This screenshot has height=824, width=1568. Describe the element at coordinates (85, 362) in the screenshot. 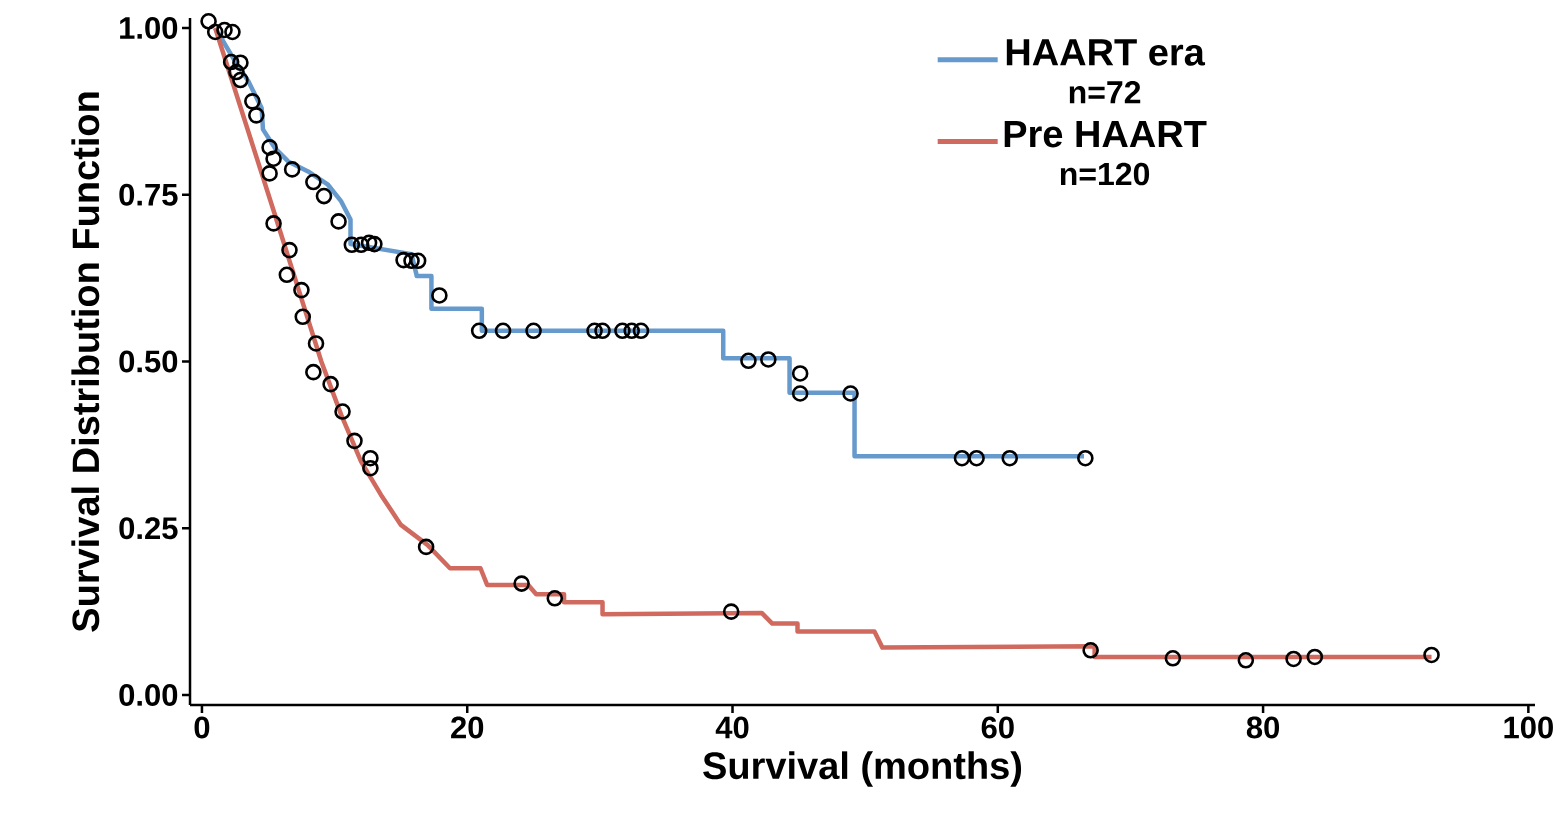

I see `y-axis-title: Survival Distribution Function` at that location.